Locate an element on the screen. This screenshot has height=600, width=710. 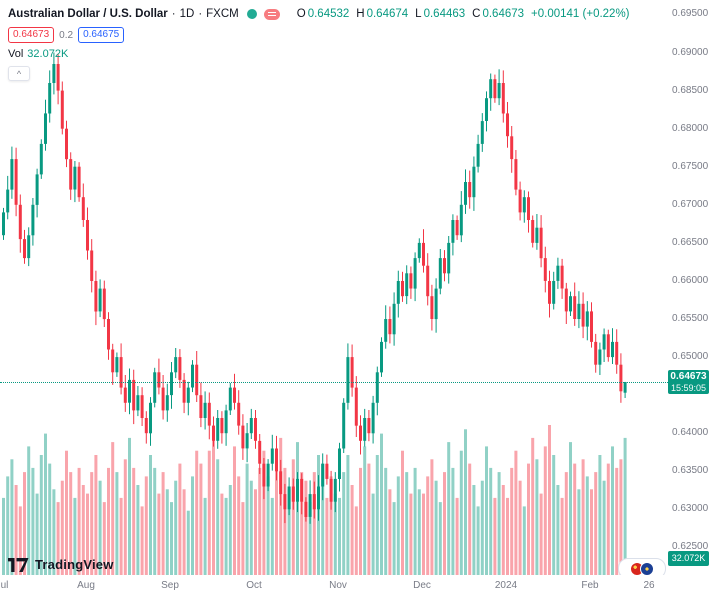
tradingview-watermark: TradingView is located at coordinates (61, 564).